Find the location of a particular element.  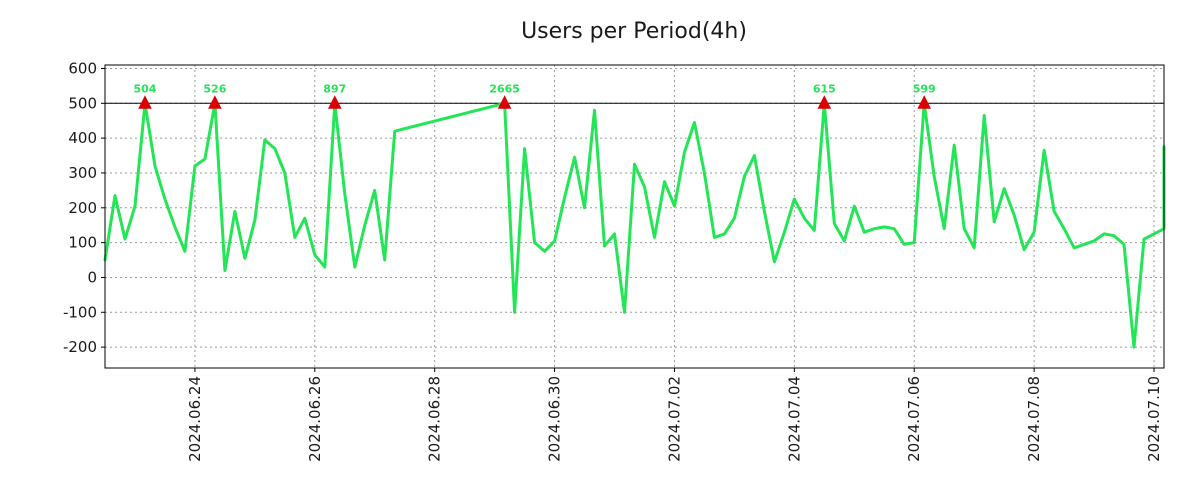

x-tick-label: 2024.07.02 is located at coordinates (674, 419).